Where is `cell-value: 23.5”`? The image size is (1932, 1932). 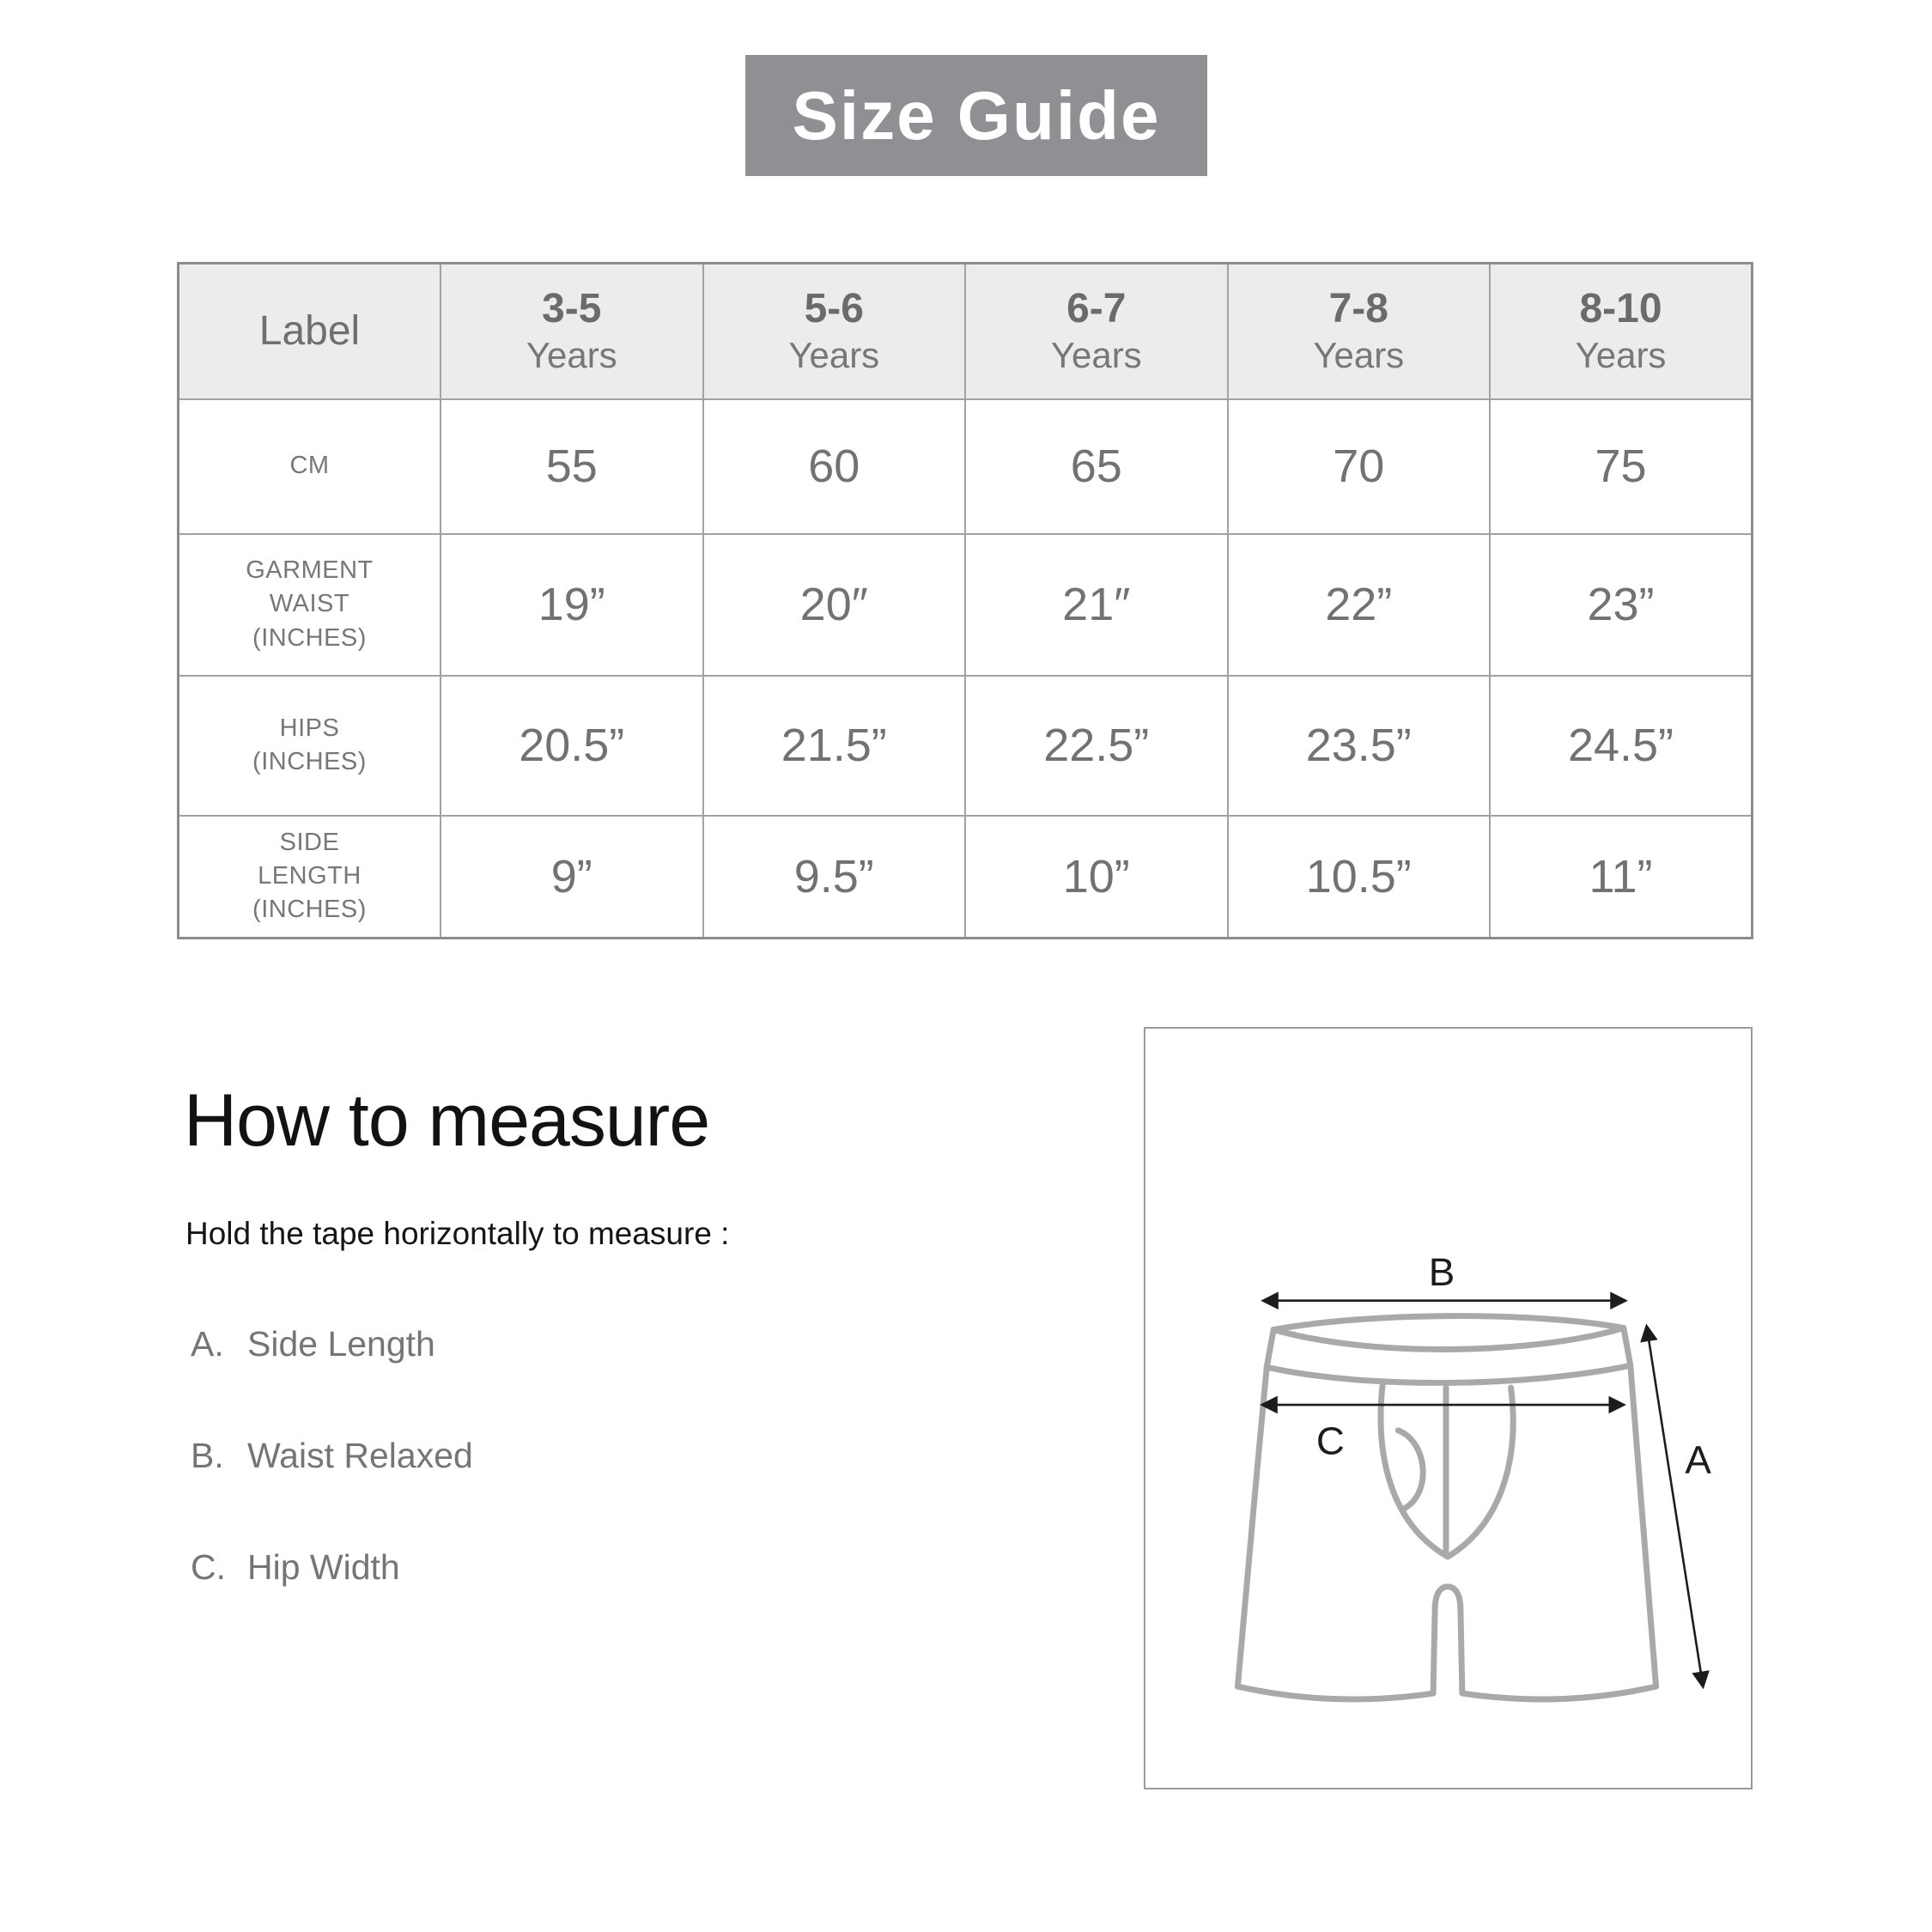 cell-value: 23.5” is located at coordinates (1358, 746).